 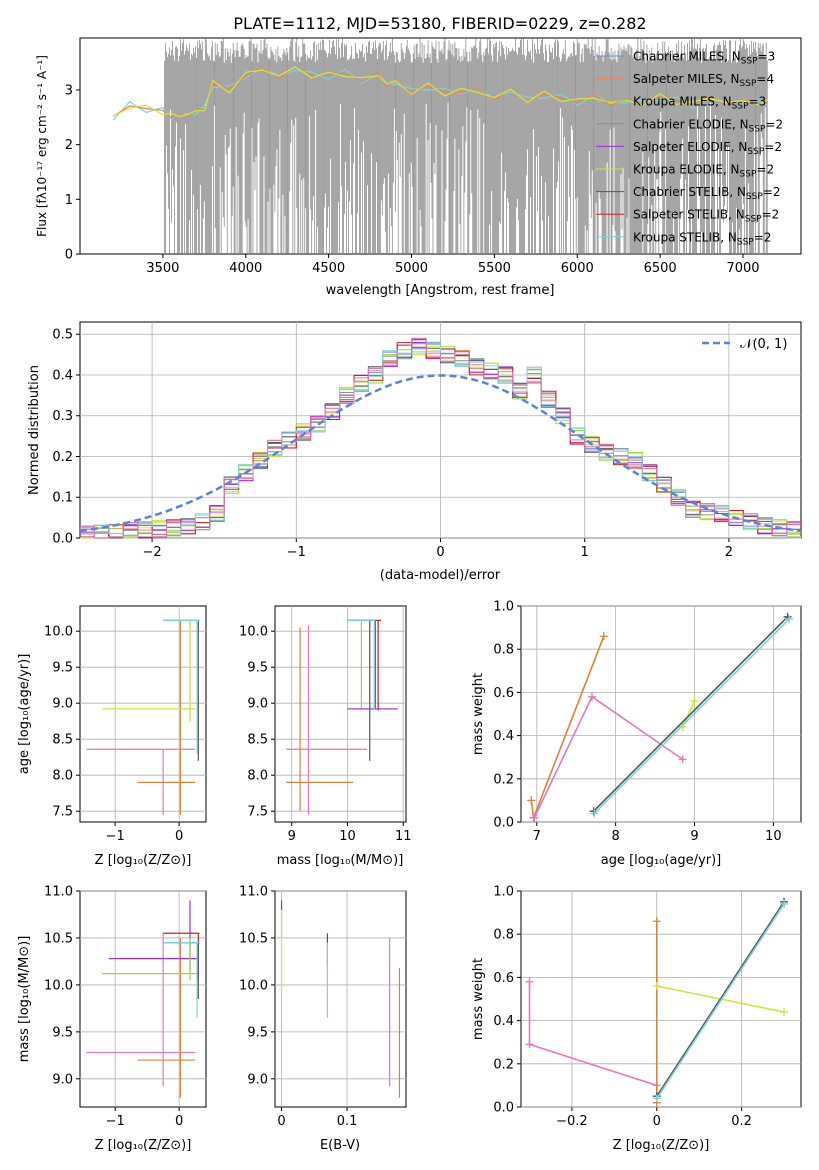 I want to click on z-weight-axes, so click(x=661, y=999).